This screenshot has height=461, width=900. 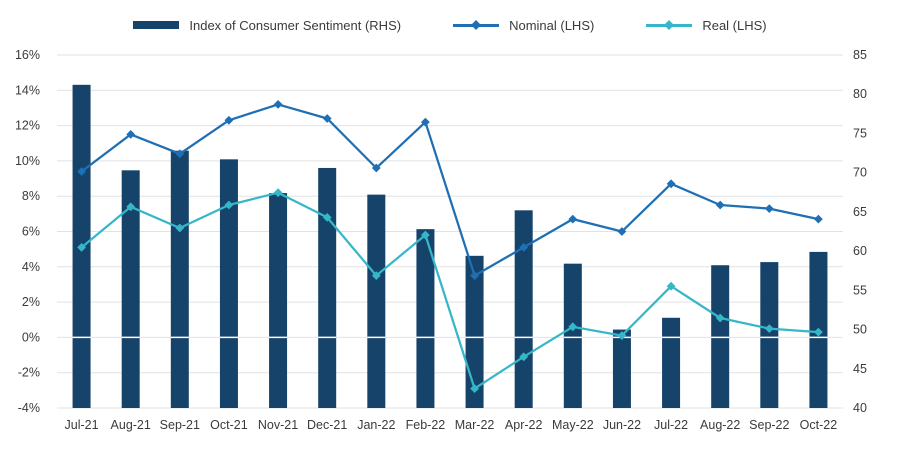 What do you see at coordinates (27, 126) in the screenshot?
I see `left-axis-tick: 12%` at bounding box center [27, 126].